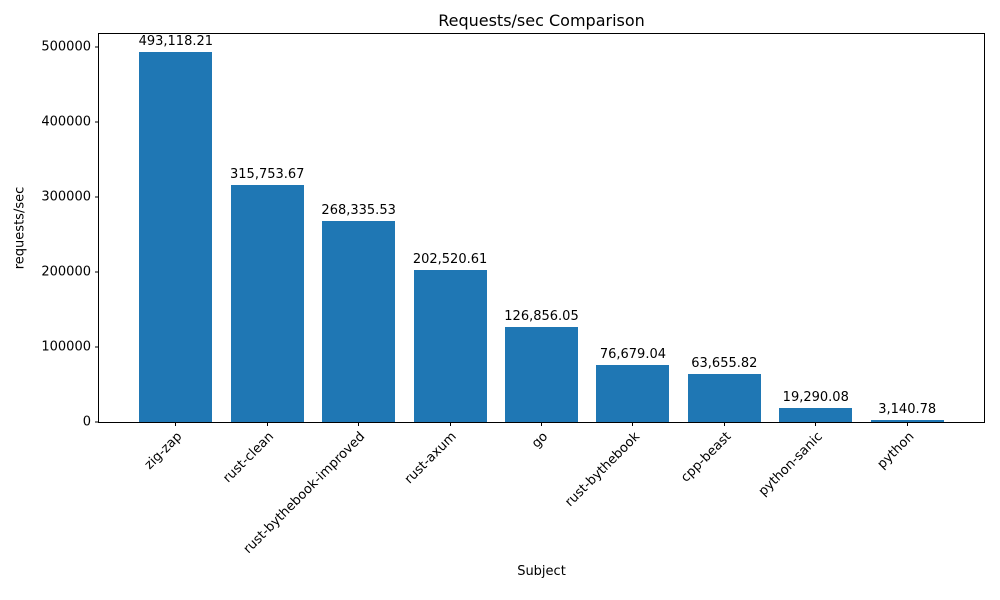 This screenshot has height=600, width=1000. Describe the element at coordinates (896, 451) in the screenshot. I see `x-tick-label: python` at that location.